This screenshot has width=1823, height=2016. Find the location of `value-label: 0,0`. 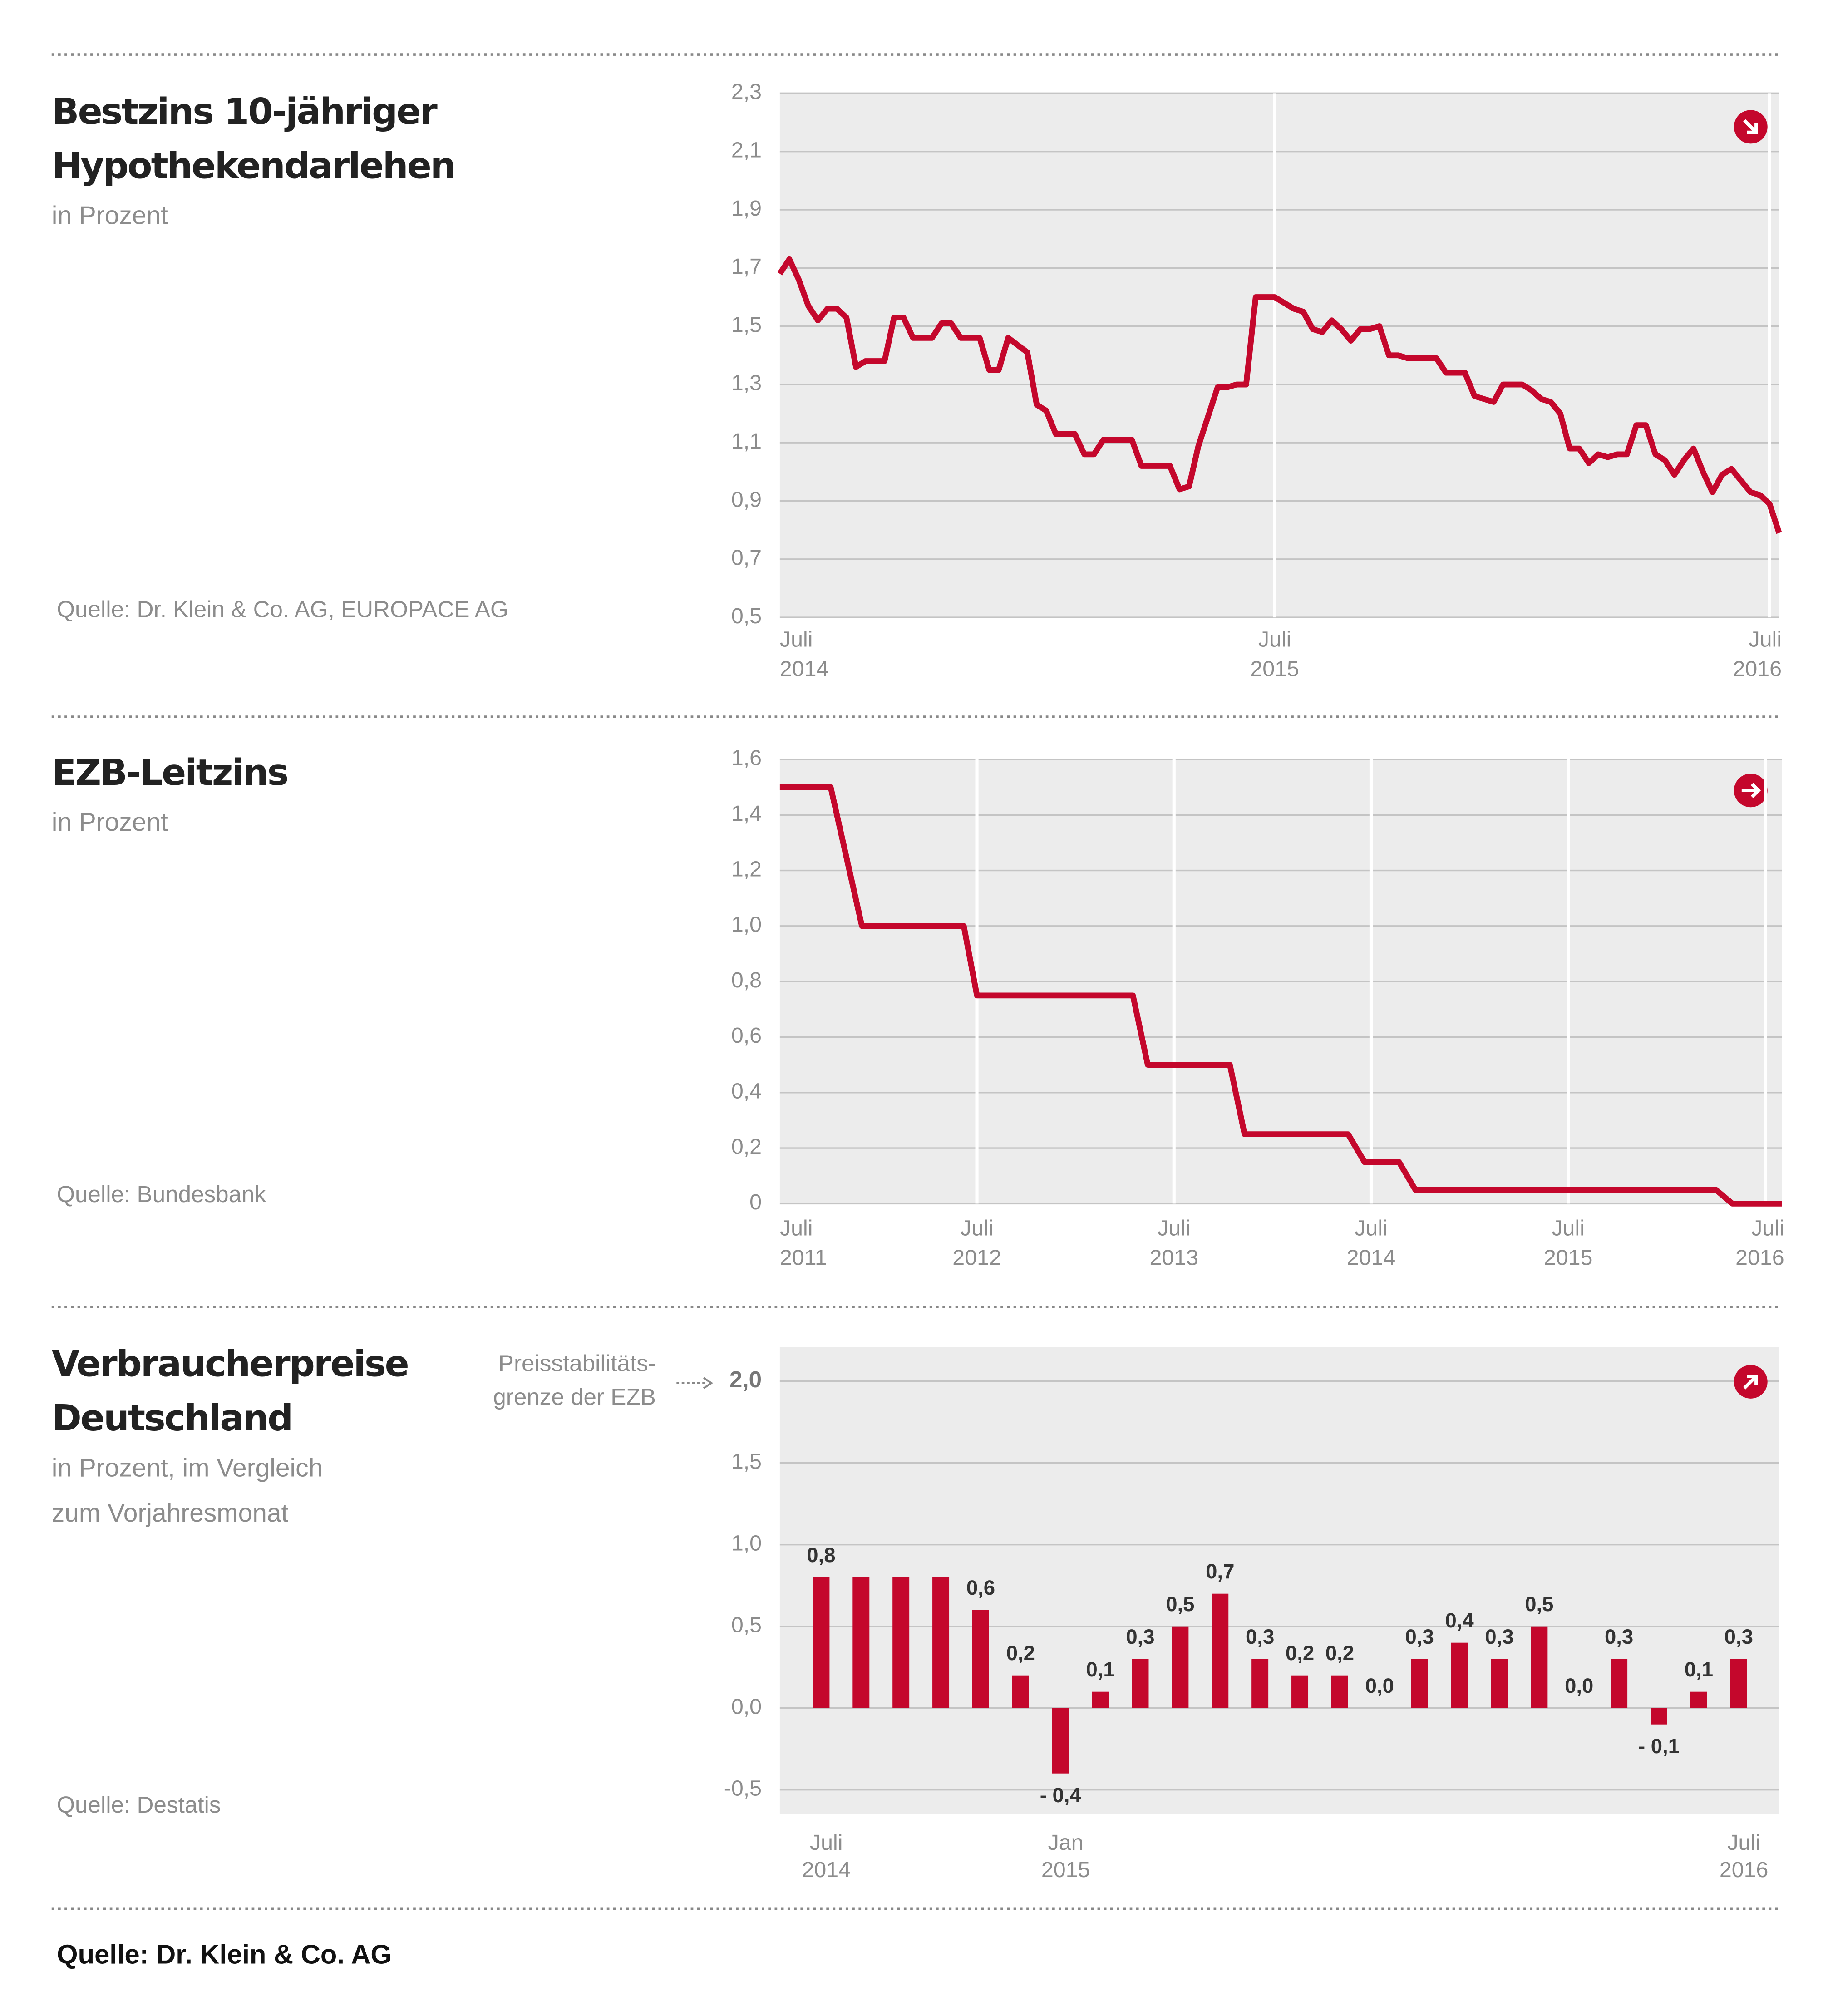

value-label: 0,0 is located at coordinates (1379, 1685).